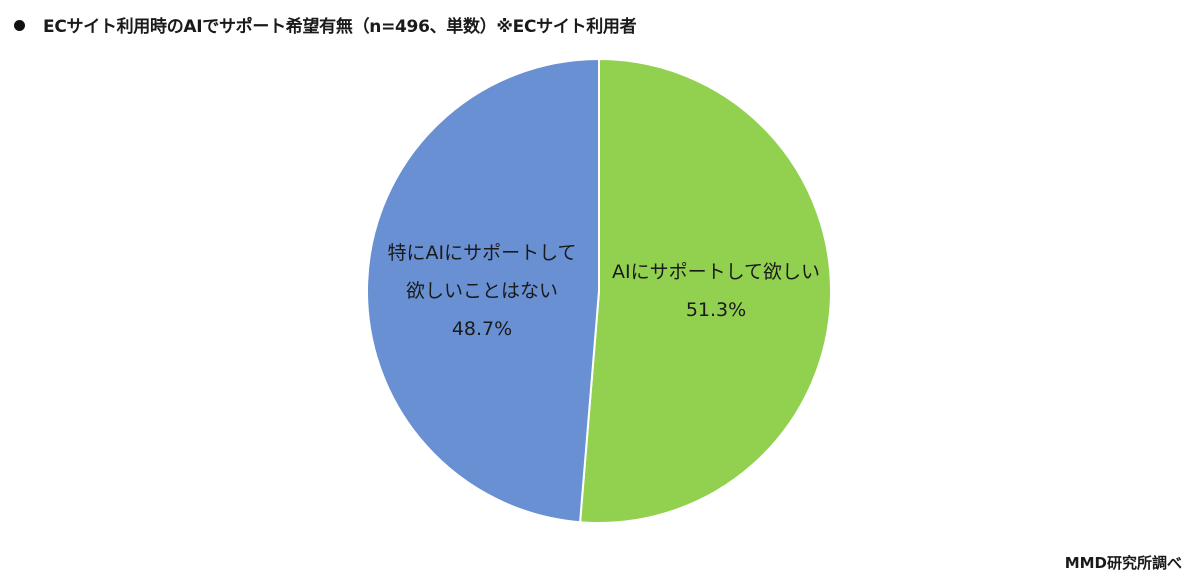 Image resolution: width=1200 pixels, height=583 pixels. Describe the element at coordinates (481, 253) in the screenshot. I see `slice-category-label: 特にAIにサポートして` at that location.